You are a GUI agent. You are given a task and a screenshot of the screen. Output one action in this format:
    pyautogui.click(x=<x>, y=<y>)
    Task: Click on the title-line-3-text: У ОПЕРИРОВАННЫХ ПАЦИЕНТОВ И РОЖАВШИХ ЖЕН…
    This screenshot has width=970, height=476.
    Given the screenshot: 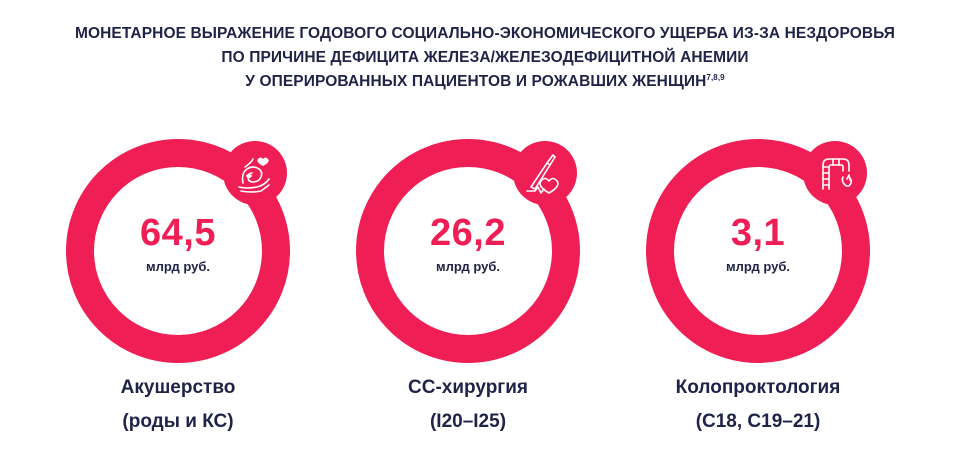 What is the action you would take?
    pyautogui.click(x=476, y=81)
    